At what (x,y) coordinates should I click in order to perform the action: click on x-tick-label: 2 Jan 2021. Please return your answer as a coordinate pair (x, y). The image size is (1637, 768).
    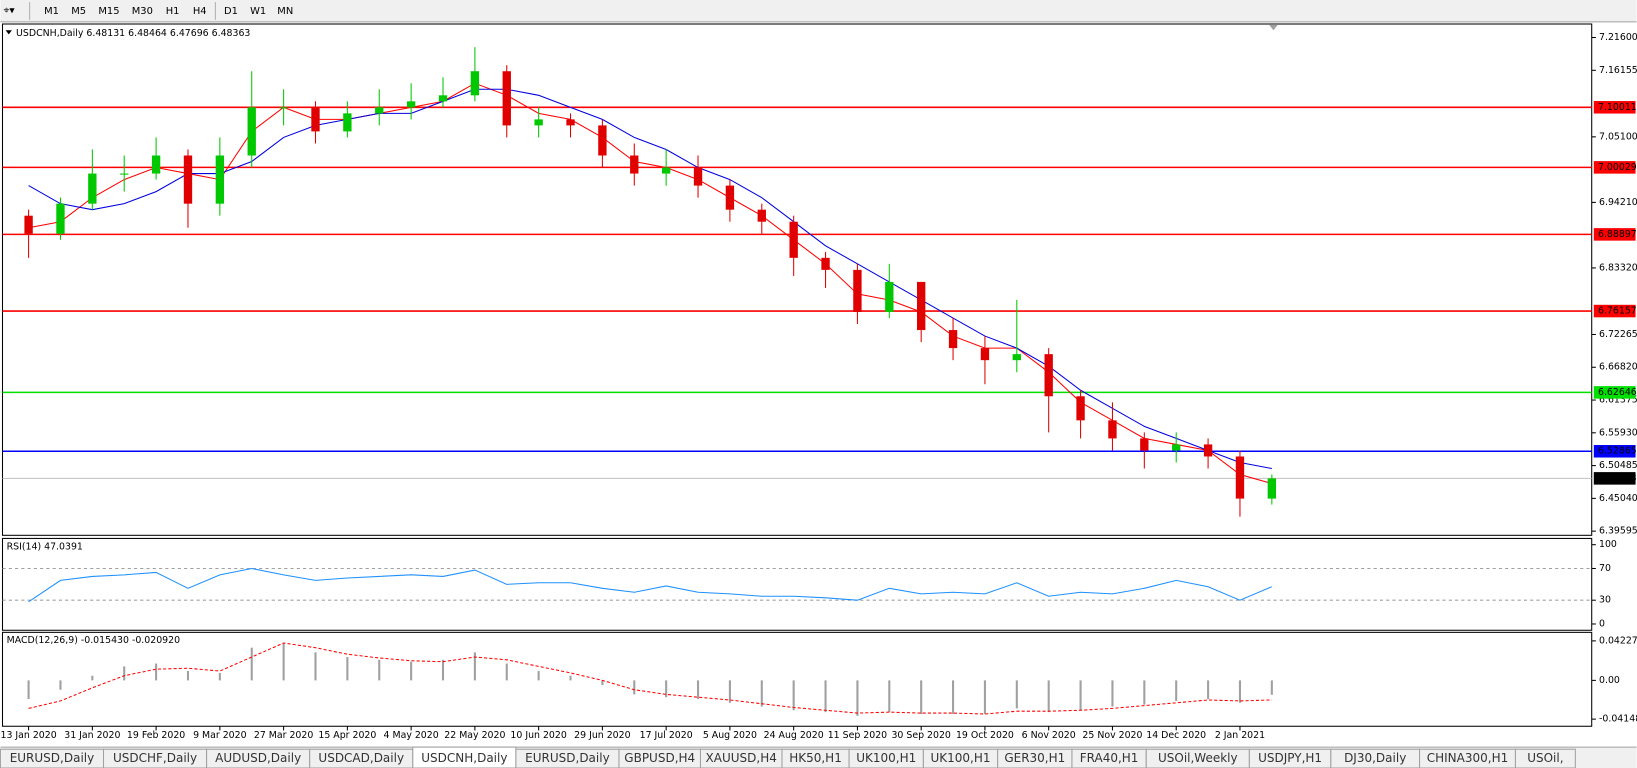
    Looking at the image, I should click on (1240, 735).